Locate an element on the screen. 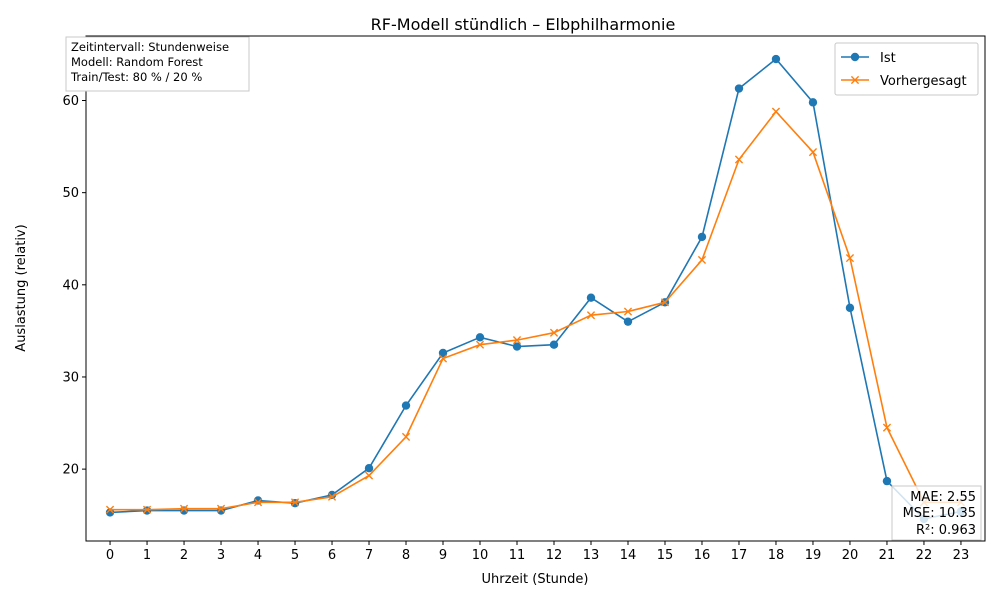 This screenshot has width=1000, height=600. legend-label: Vorhergesagt is located at coordinates (923, 81).